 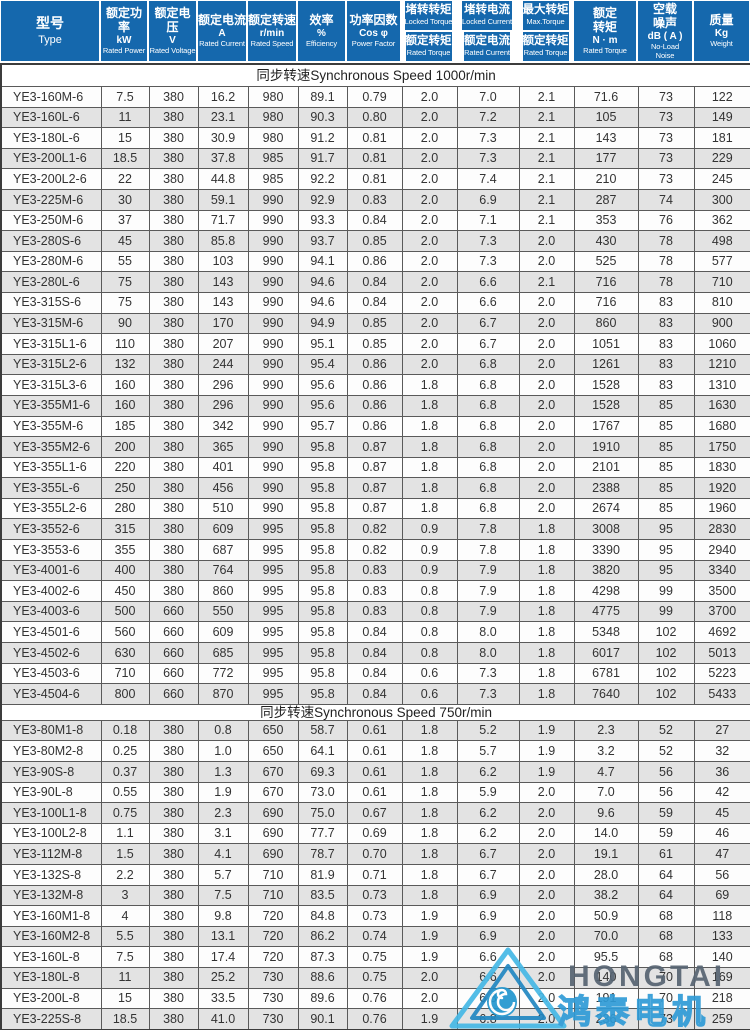 What do you see at coordinates (272, 31) in the screenshot?
I see `column-header: 额定转速 r/min Rated Speed` at bounding box center [272, 31].